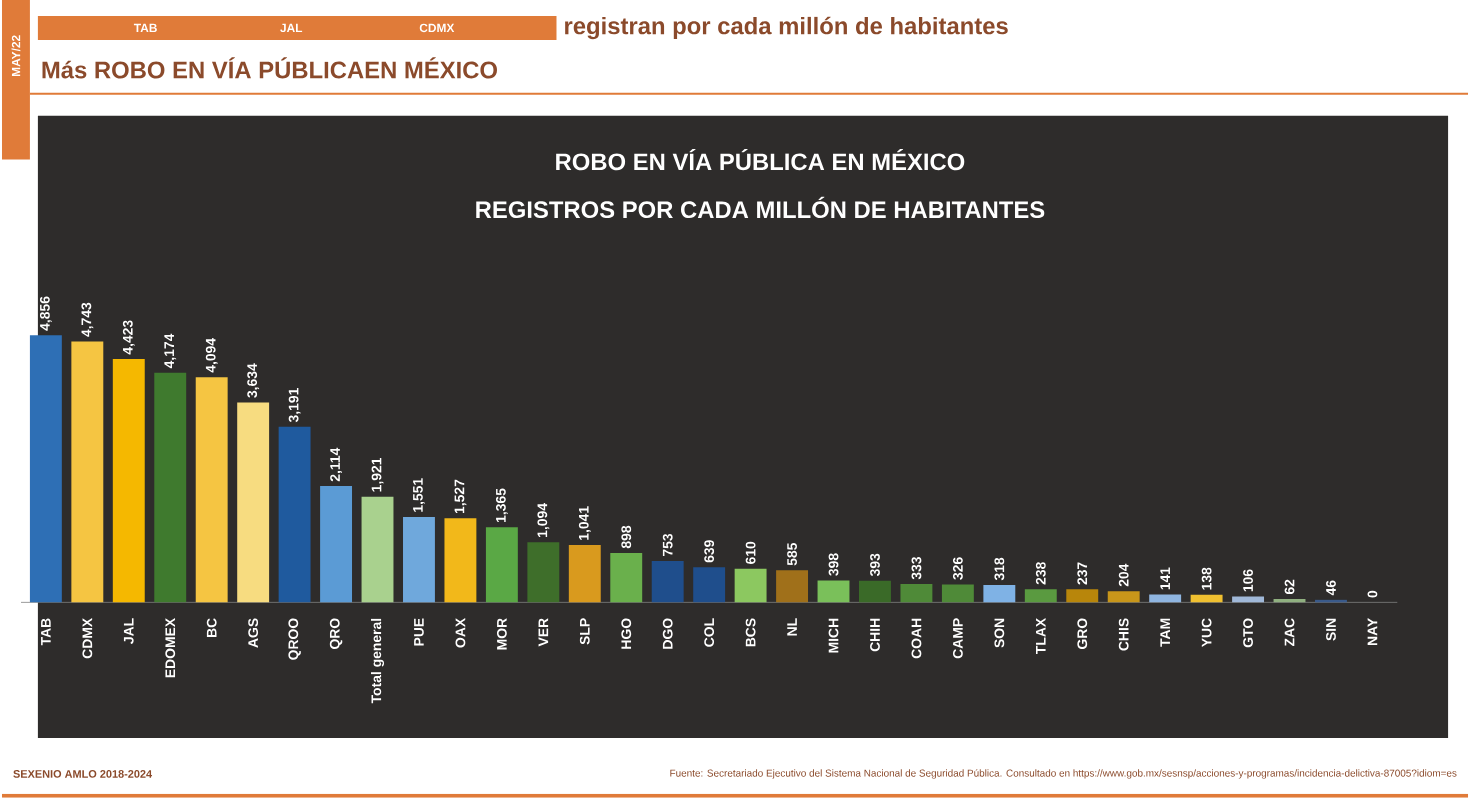  What do you see at coordinates (269, 68) in the screenshot?
I see `text: Más ROBO EN VÍA PÚBLICAEN MÉXICO` at bounding box center [269, 68].